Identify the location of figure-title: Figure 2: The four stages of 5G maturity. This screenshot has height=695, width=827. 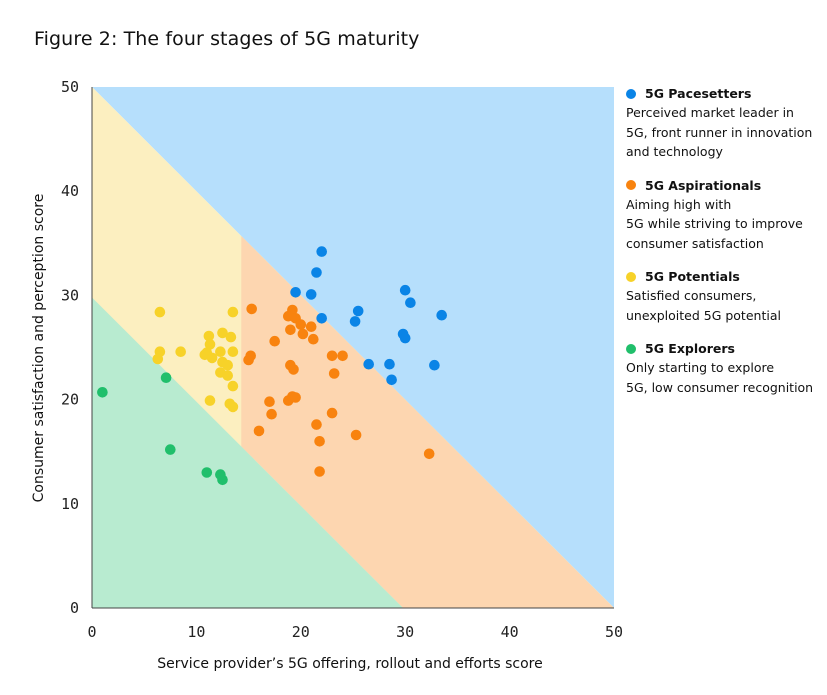
(227, 39).